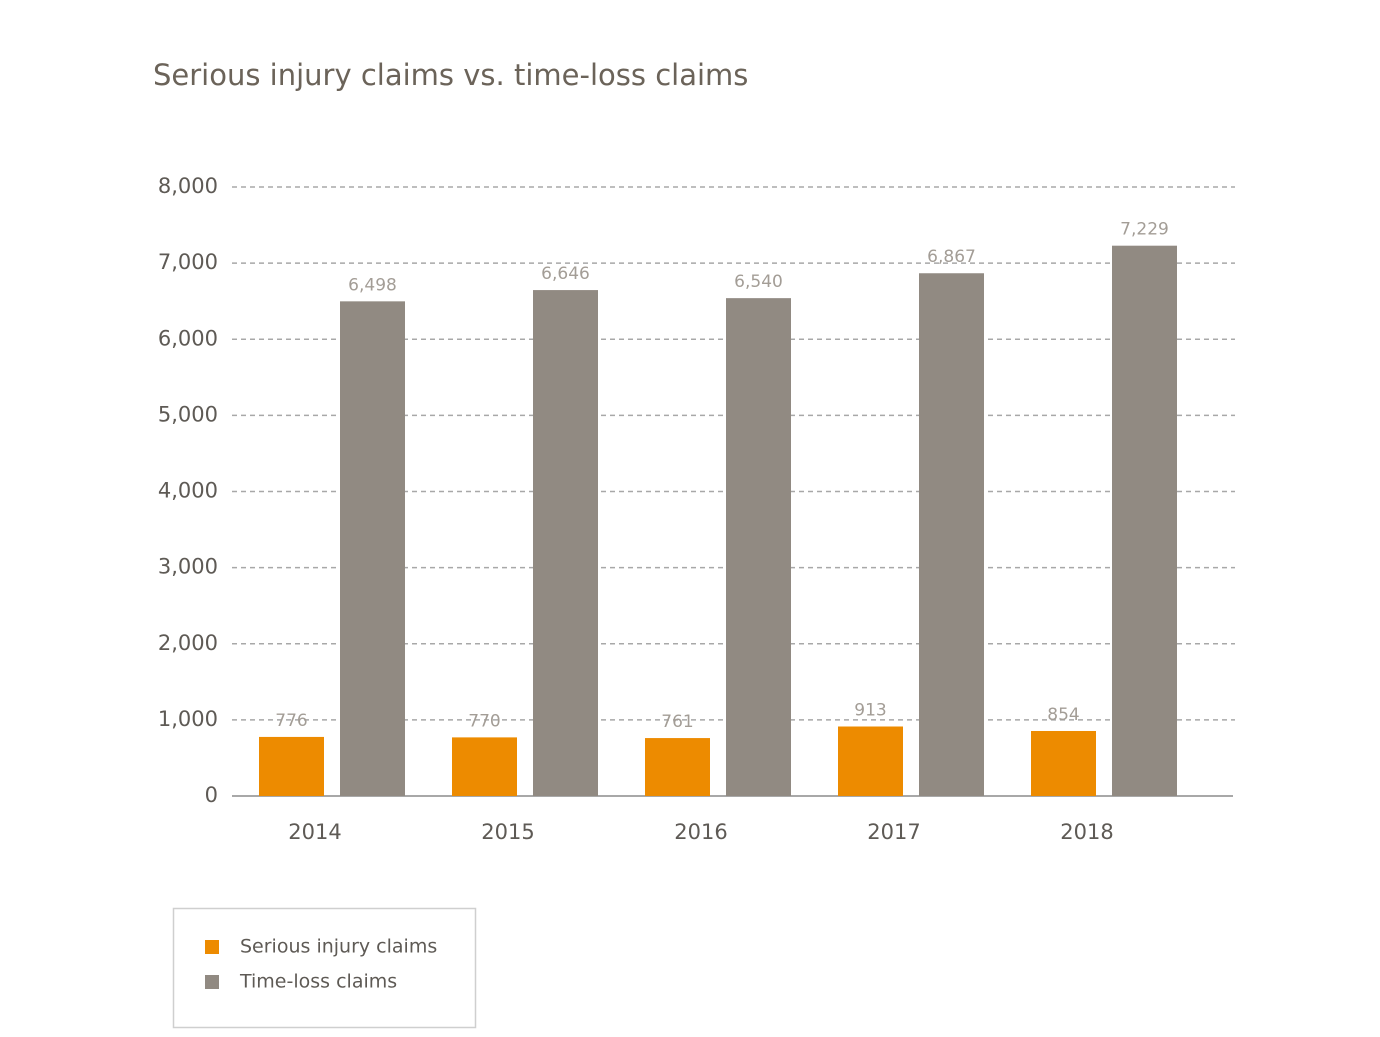 The width and height of the screenshot is (1380, 1037). What do you see at coordinates (758, 282) in the screenshot?
I see `value-label: 6,540` at bounding box center [758, 282].